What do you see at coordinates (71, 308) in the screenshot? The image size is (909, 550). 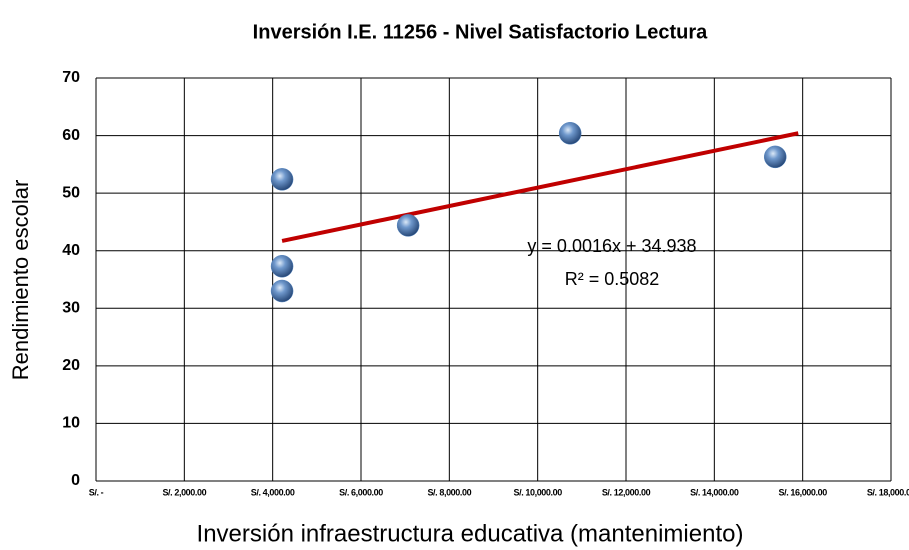 I see `y-tick-label: 30` at bounding box center [71, 308].